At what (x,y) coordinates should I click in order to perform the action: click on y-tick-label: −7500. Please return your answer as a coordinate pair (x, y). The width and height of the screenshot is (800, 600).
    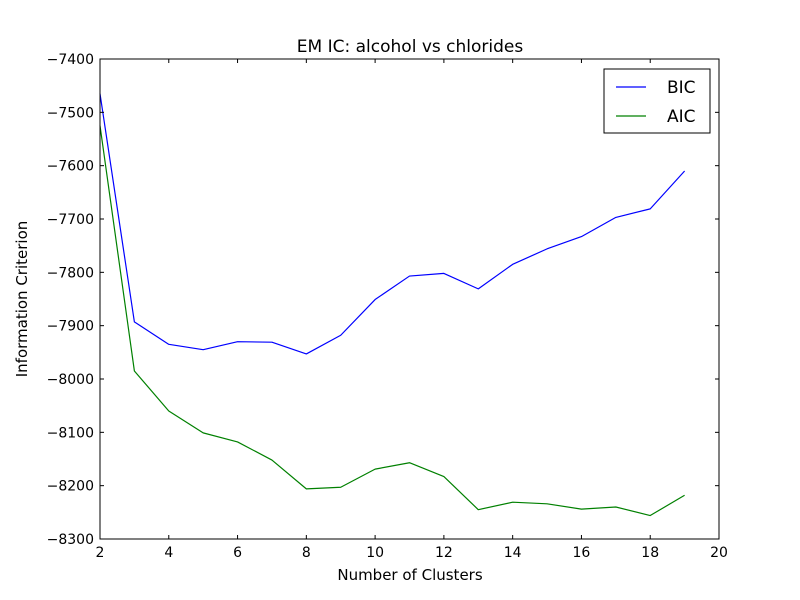
    Looking at the image, I should click on (70, 113).